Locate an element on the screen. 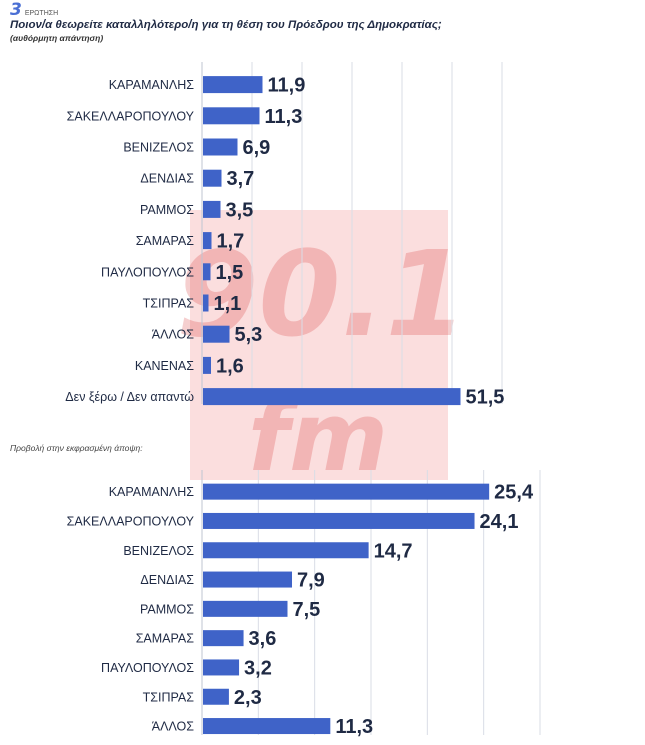 This screenshot has height=745, width=645. data-label: 11,9 is located at coordinates (287, 86).